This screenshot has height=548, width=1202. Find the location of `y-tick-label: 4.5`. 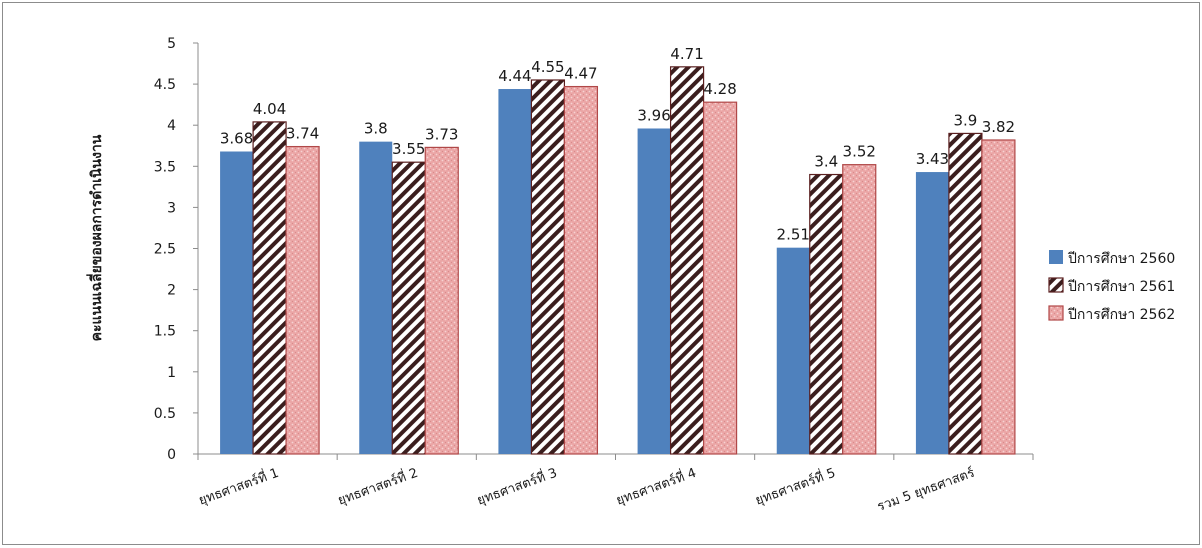

y-tick-label: 4.5 is located at coordinates (165, 85).